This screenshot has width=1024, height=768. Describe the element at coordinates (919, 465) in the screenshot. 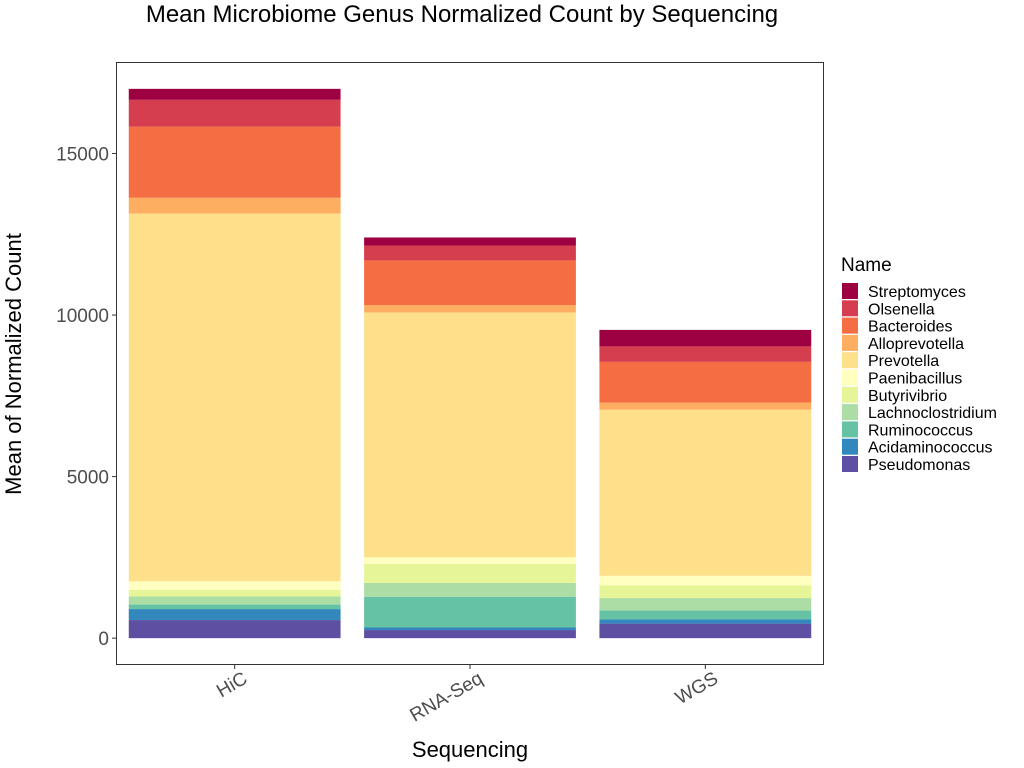

I see `legend-label-pseudomonas: Pseudomonas` at that location.